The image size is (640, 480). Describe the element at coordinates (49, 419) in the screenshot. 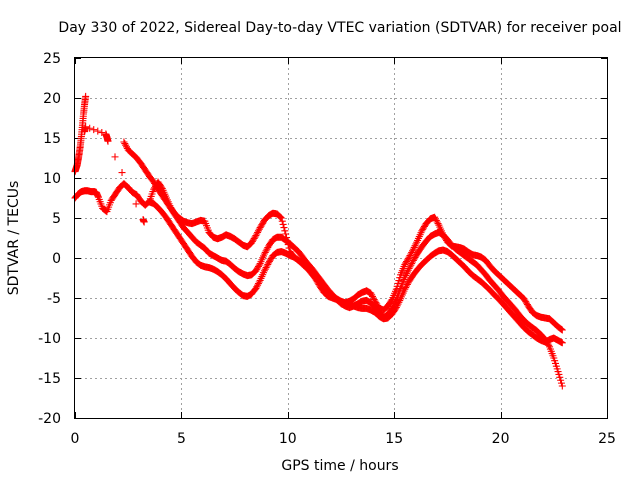

I see `y-tick-label: -20` at that location.